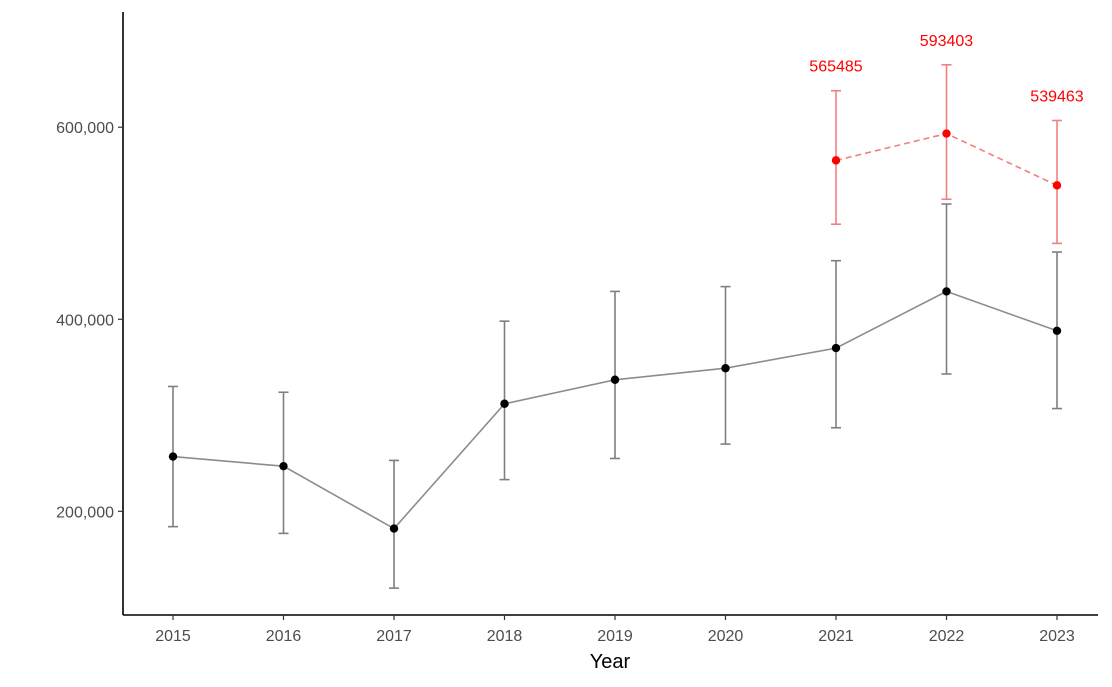 The image size is (1112, 687). What do you see at coordinates (85, 512) in the screenshot?
I see `y-tick-label: 200,000` at bounding box center [85, 512].